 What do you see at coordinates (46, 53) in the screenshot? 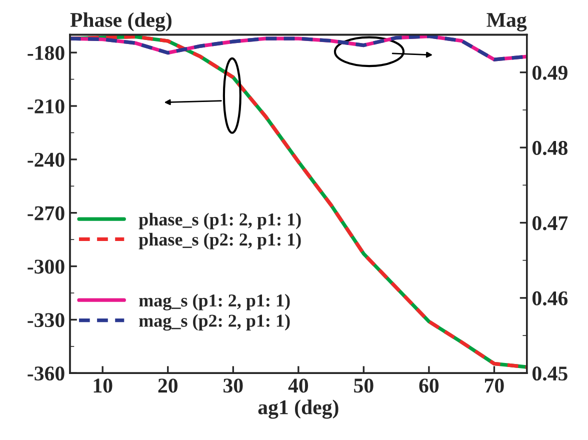
I see `y-tick-label: -180` at bounding box center [46, 53].